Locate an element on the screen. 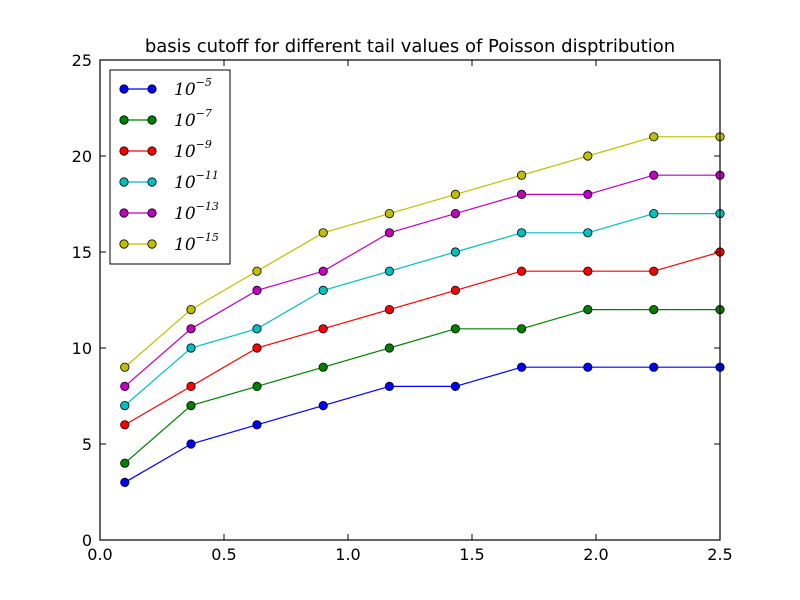 This screenshot has width=800, height=600. legend: 10−5 10−7 10−9 10−11 10−13 10−15 is located at coordinates (170, 167).